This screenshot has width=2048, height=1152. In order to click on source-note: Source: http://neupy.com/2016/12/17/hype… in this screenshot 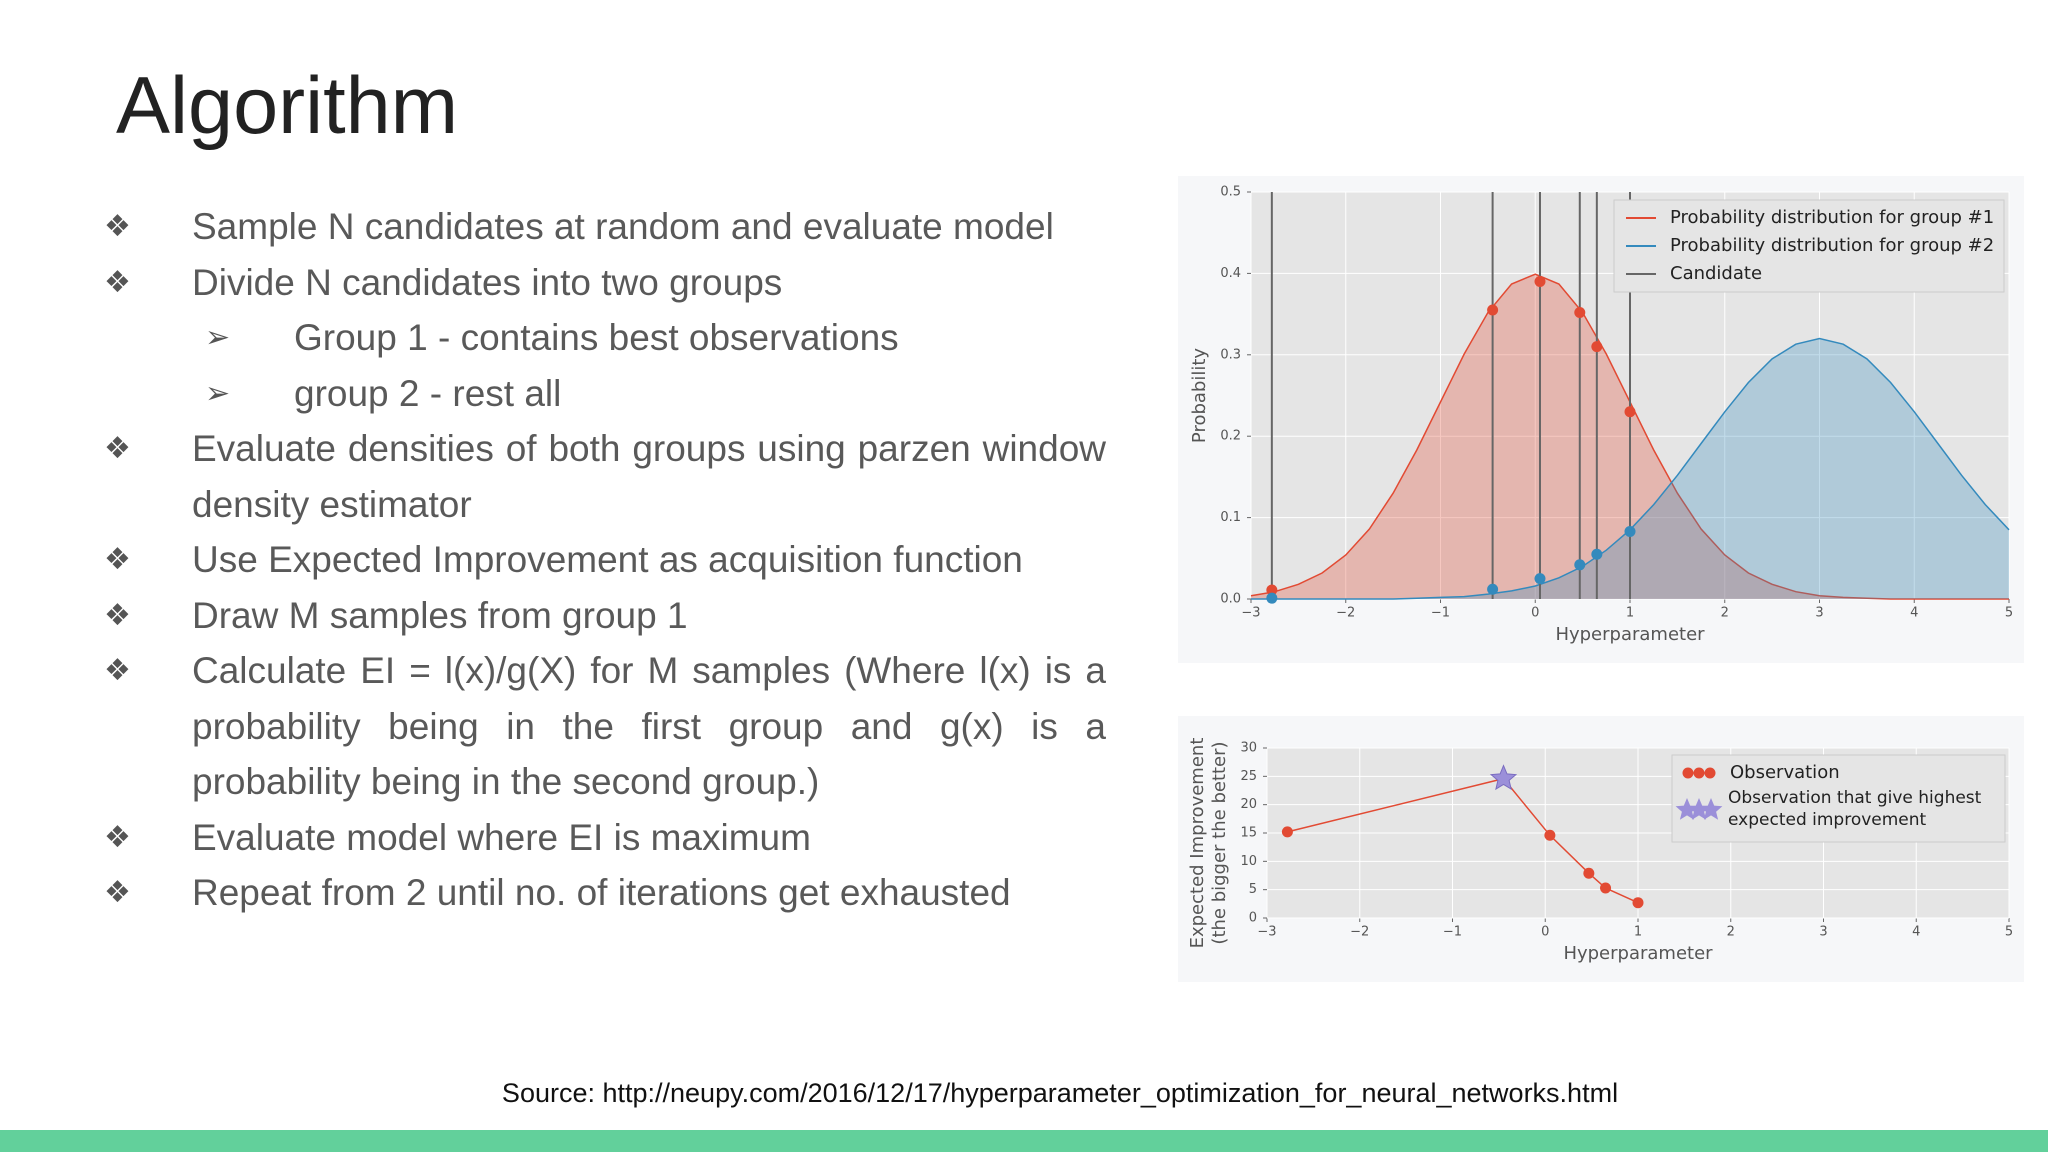, I will do `click(1060, 1093)`.